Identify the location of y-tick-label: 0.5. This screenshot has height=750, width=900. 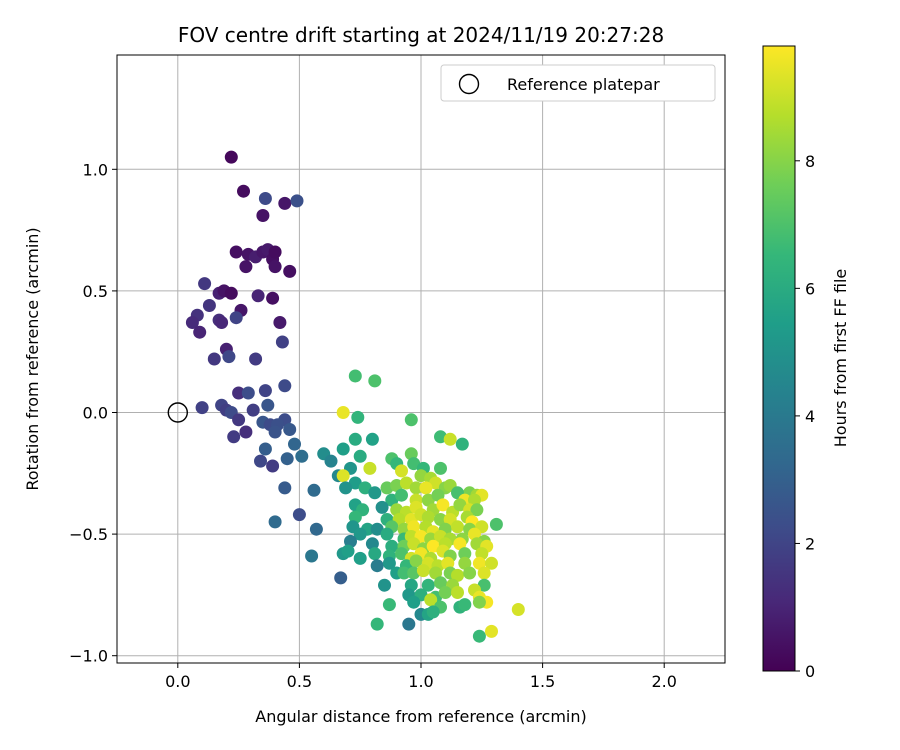
(95, 291).